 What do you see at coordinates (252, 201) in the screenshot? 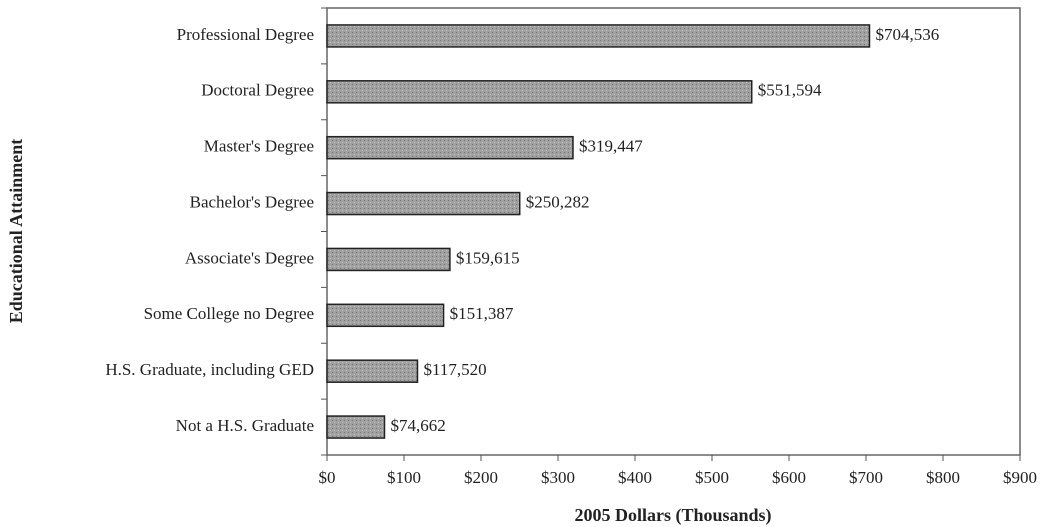
I see `y-tick-label: Bachelor's Degree` at bounding box center [252, 201].